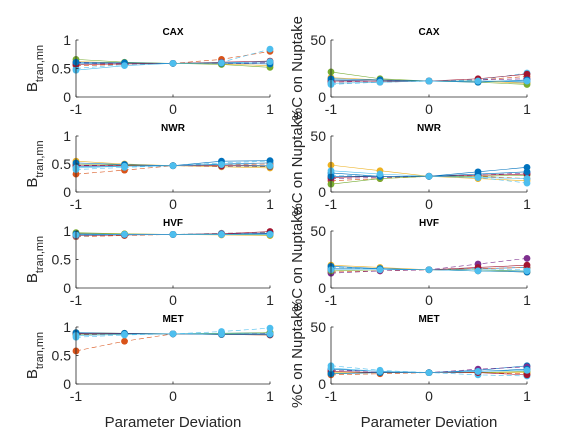 Image resolution: width=583 pixels, height=438 pixels. Describe the element at coordinates (173, 223) in the screenshot. I see `panel-title: HVF` at that location.